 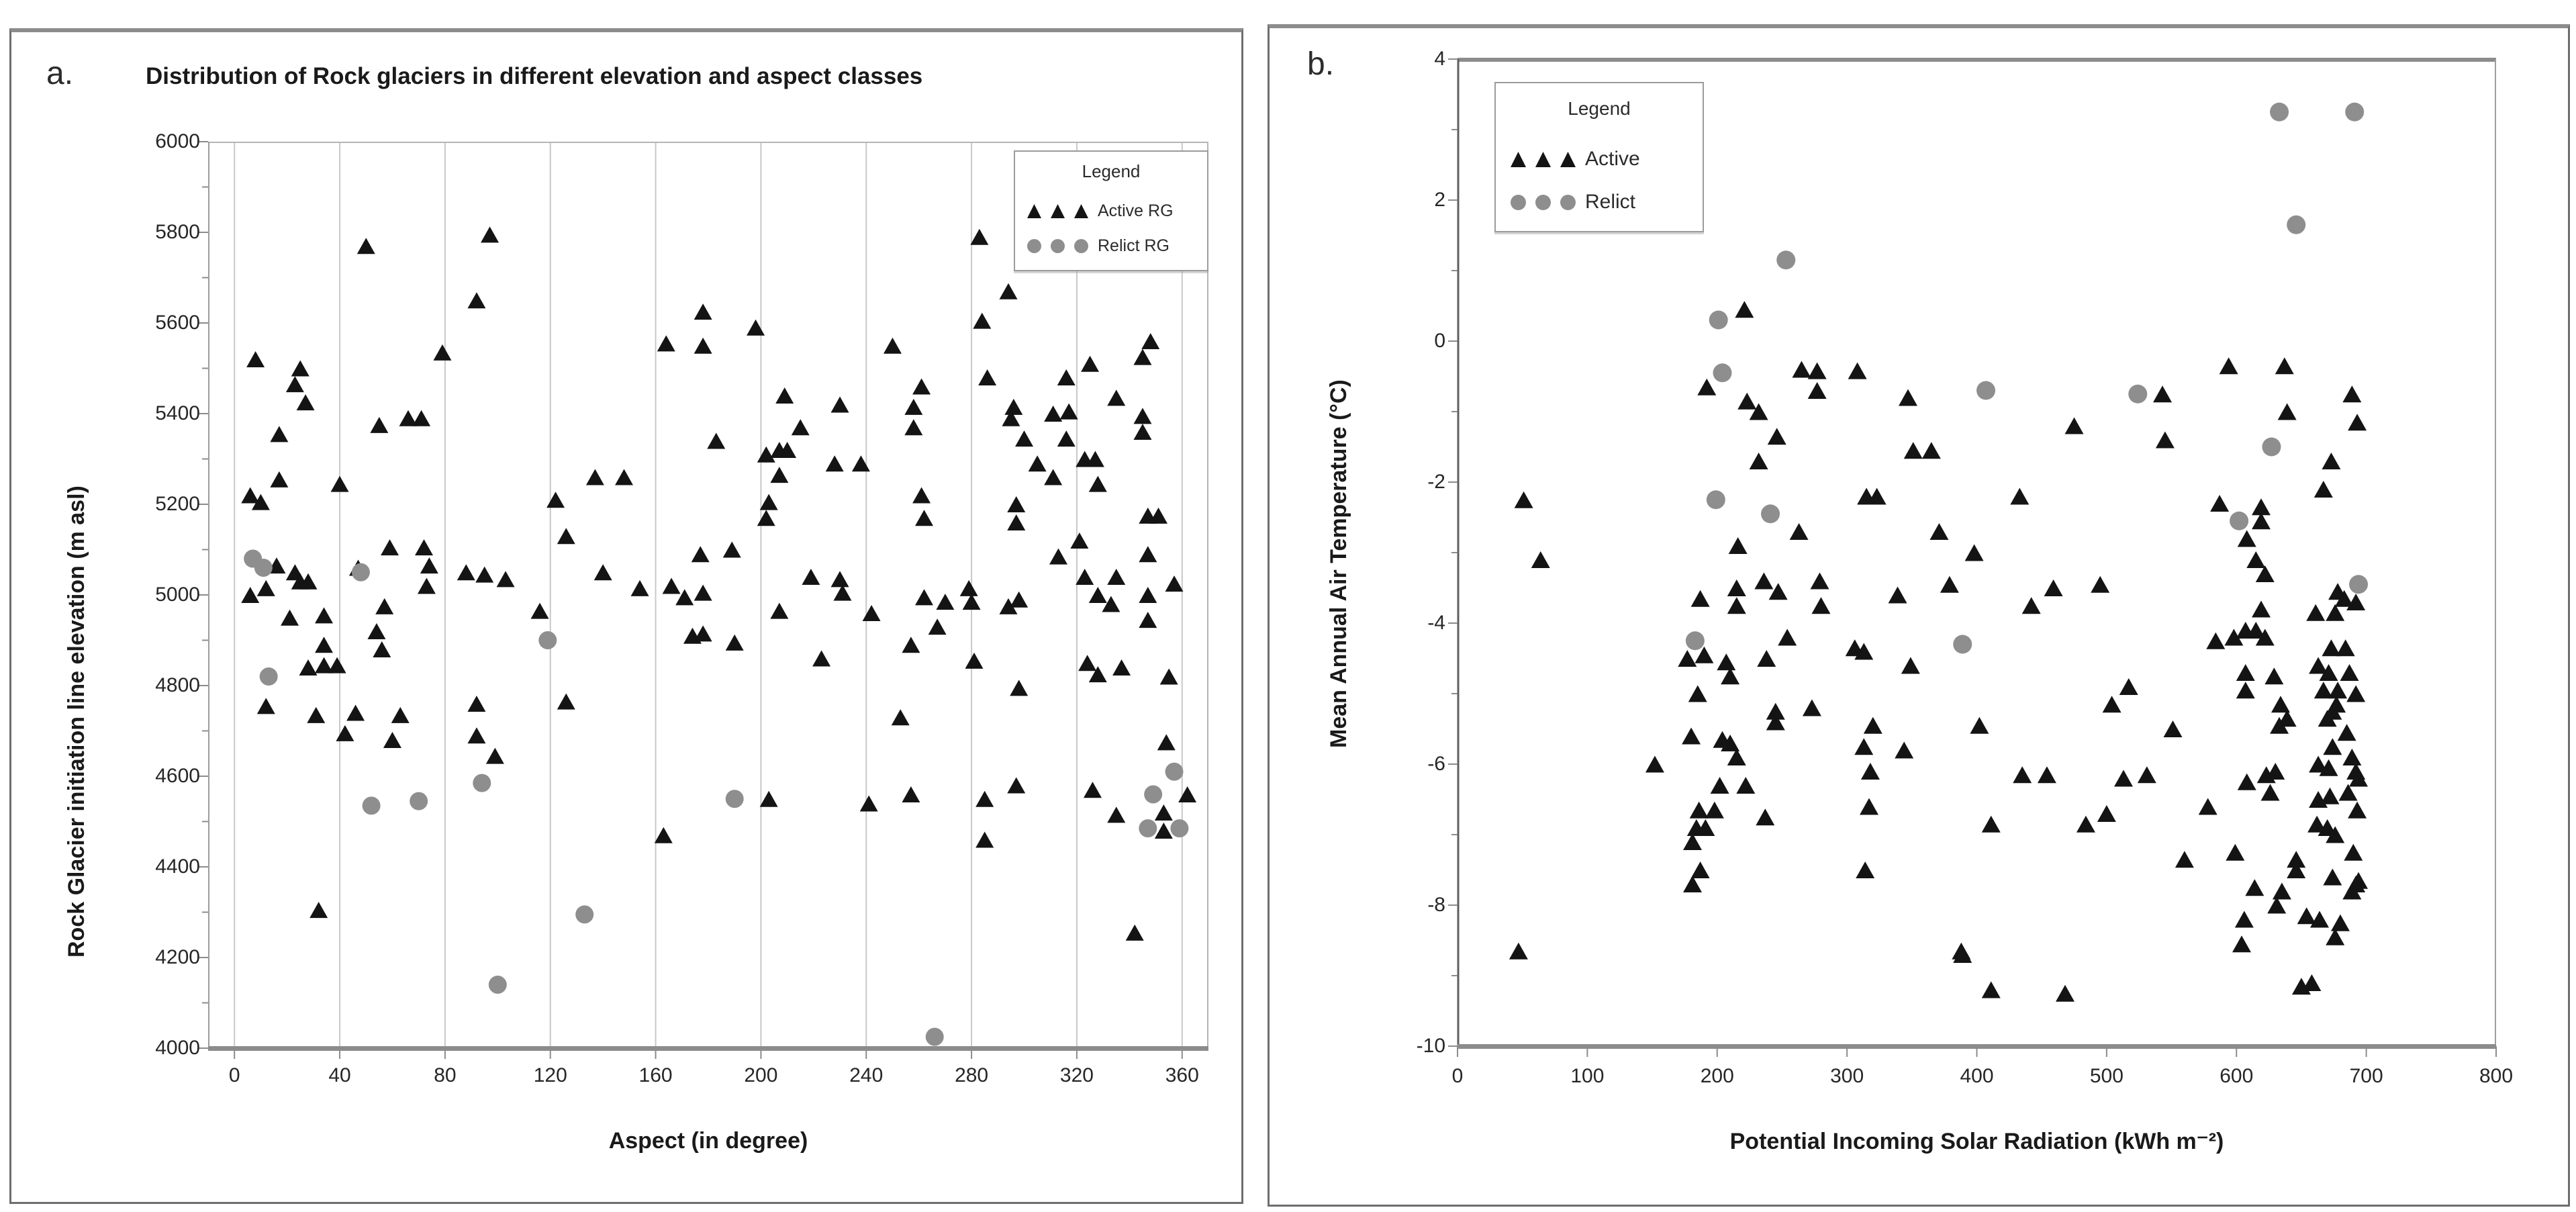 I want to click on chart-a-x-axis-label: Aspect (in degree), so click(x=708, y=1141).